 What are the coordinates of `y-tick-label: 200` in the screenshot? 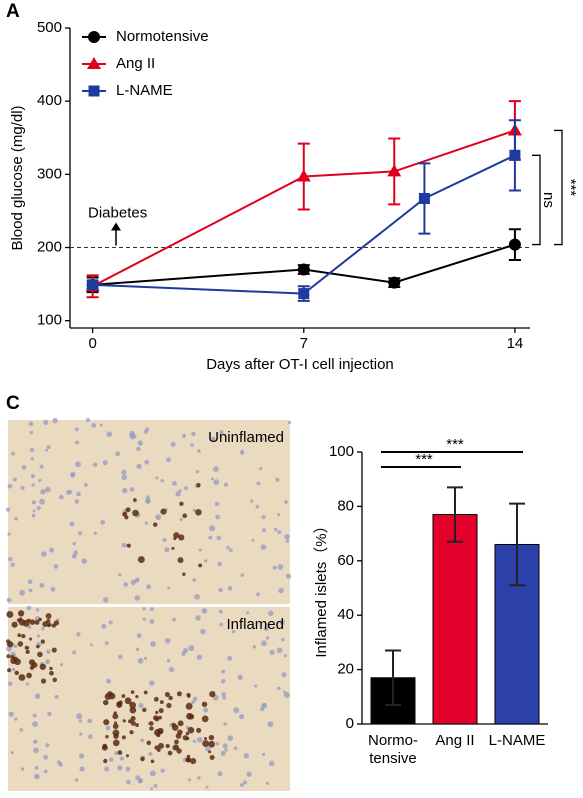 It's located at (49, 246).